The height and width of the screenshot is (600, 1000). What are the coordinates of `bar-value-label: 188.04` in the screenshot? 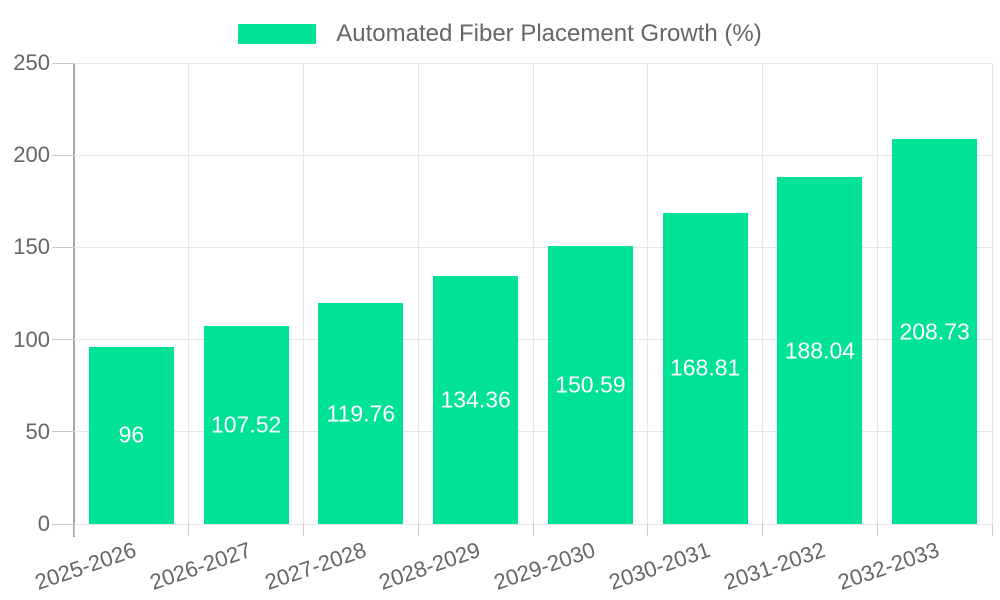 It's located at (820, 350).